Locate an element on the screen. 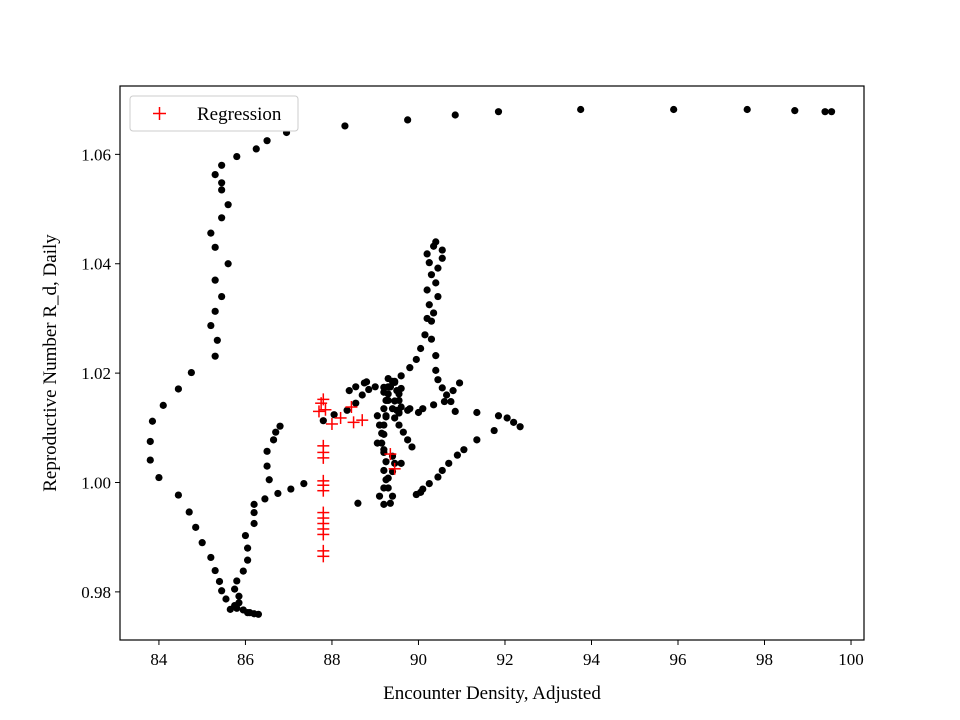 The height and width of the screenshot is (720, 960). y-tick-label: 1.06 is located at coordinates (96, 154).